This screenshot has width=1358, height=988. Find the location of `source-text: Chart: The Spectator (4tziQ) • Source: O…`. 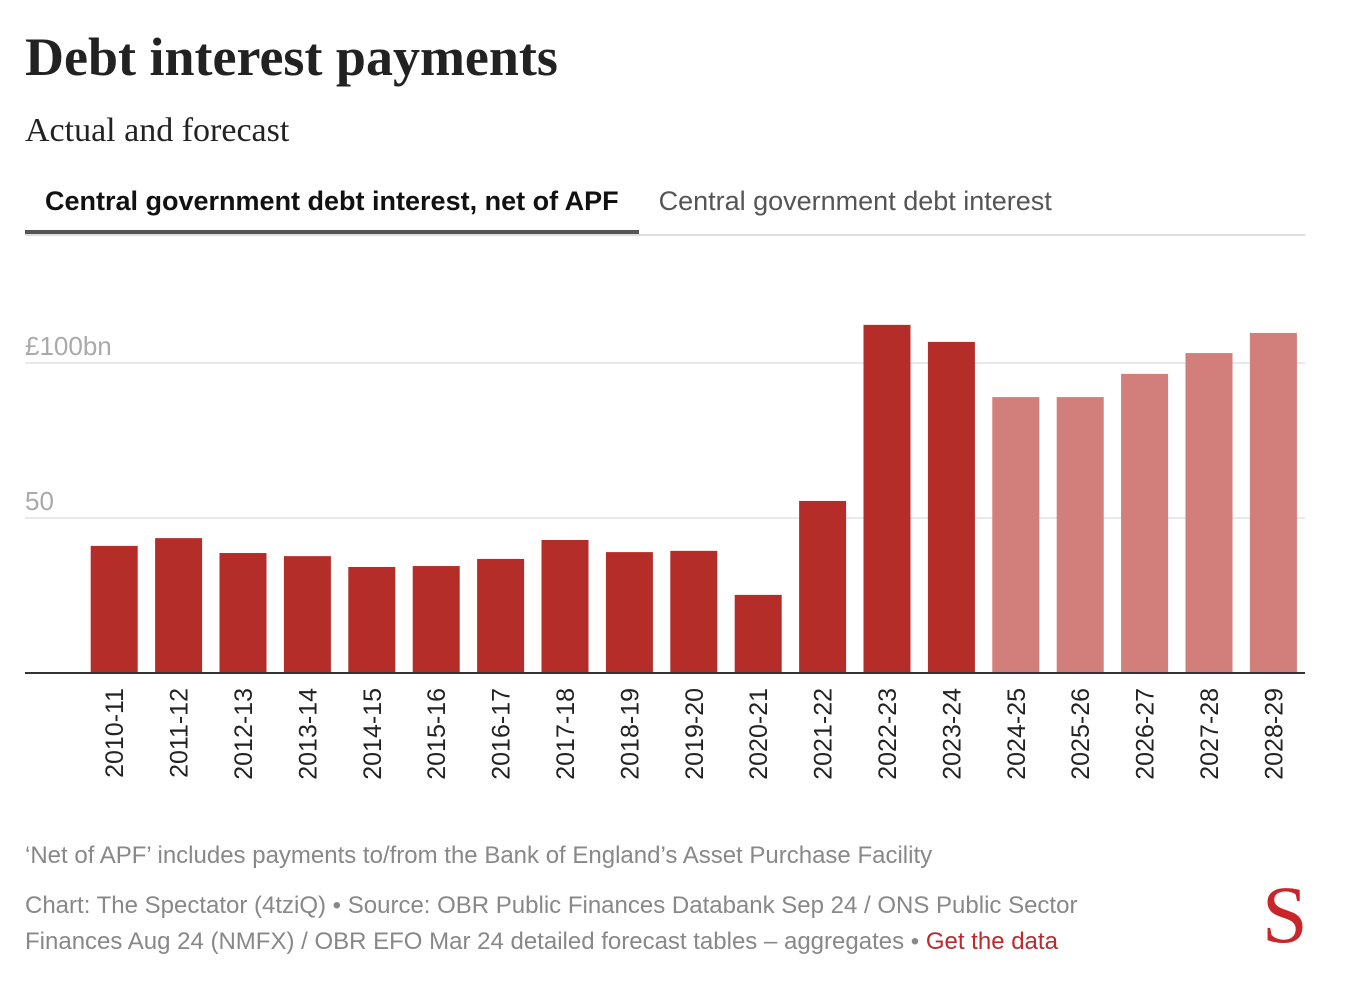

source-text: Chart: The Spectator (4tziQ) • Source: O… is located at coordinates (551, 923).